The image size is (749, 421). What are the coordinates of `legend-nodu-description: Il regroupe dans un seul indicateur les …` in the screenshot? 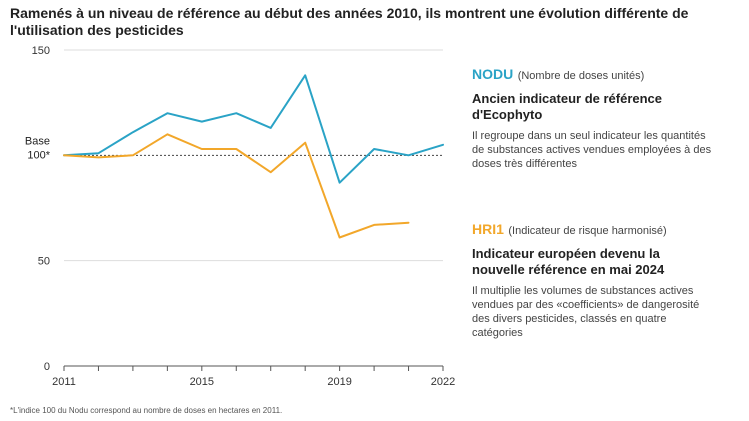 It's located at (592, 150).